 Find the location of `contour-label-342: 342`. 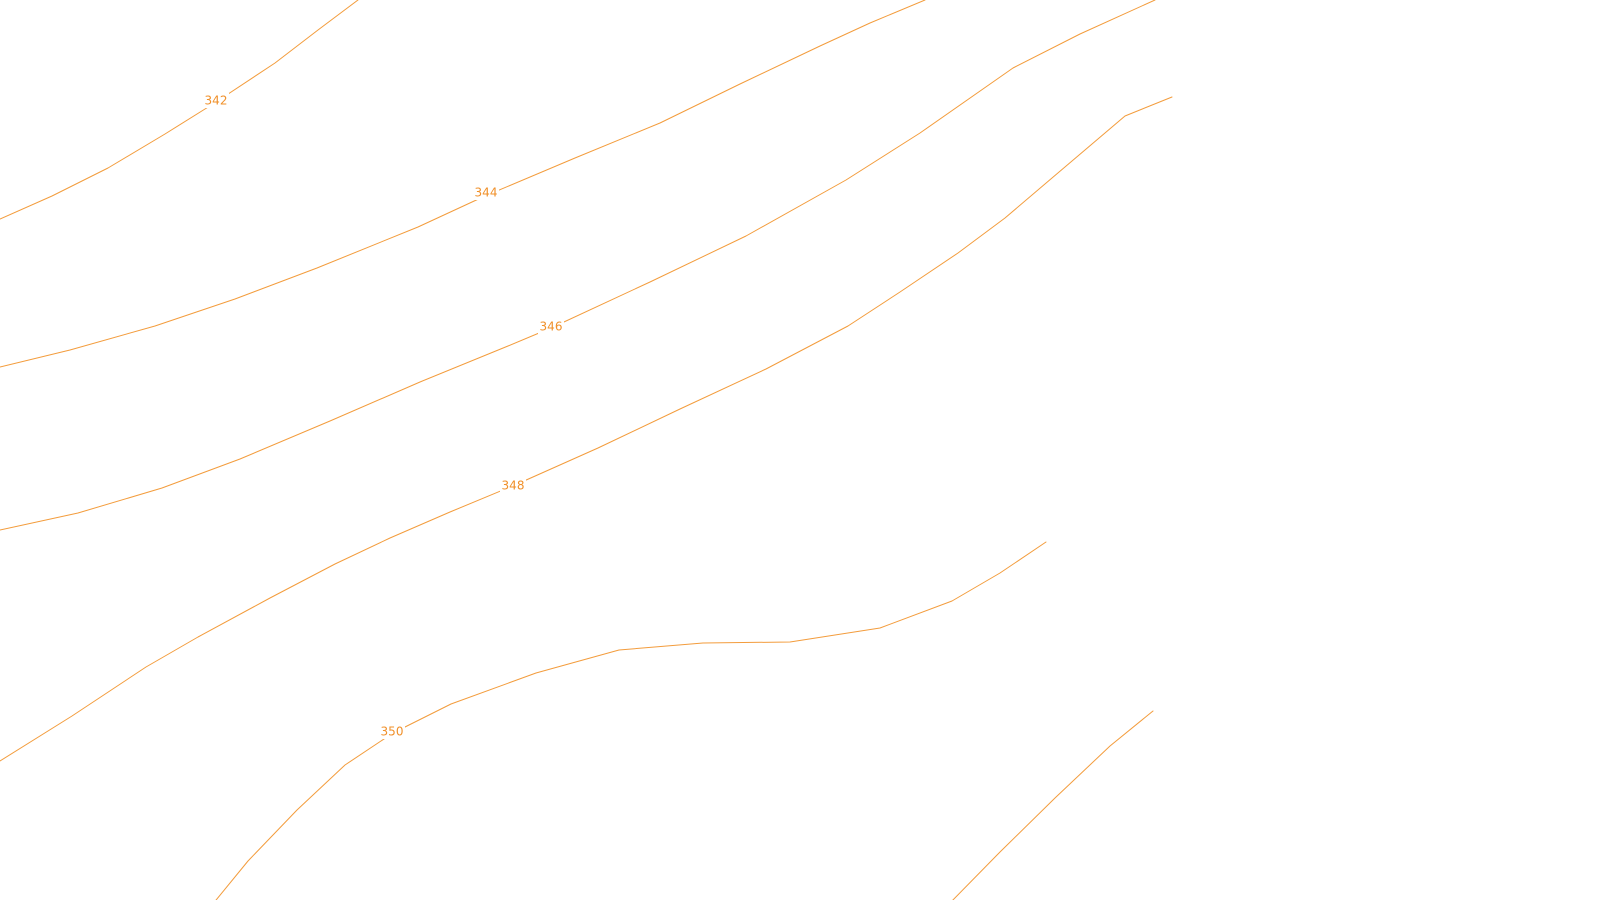

contour-label-342: 342 is located at coordinates (216, 101).